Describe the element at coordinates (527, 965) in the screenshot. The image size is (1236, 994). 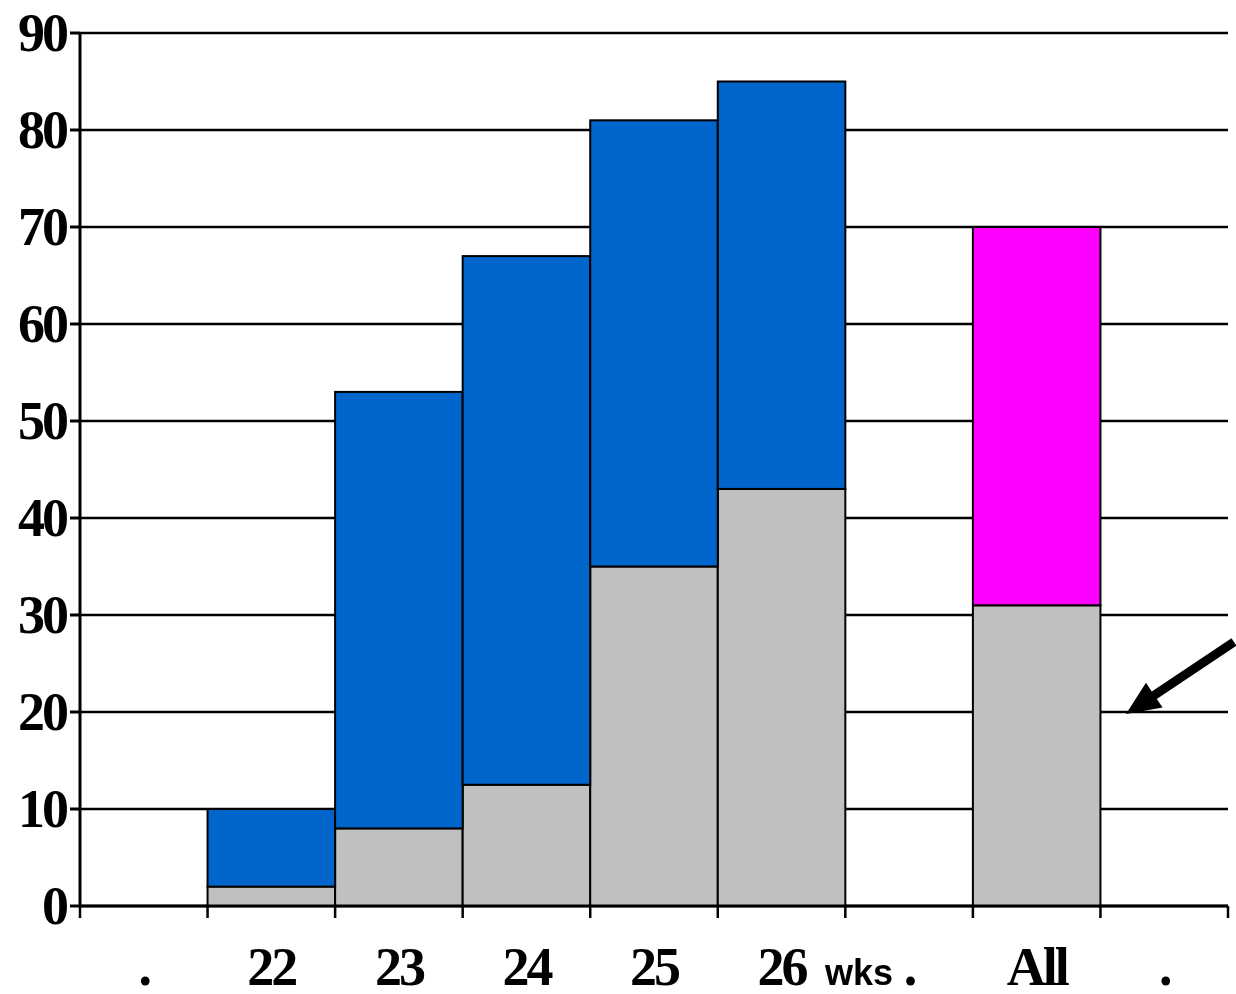
I see `x-tick-label: 24` at that location.